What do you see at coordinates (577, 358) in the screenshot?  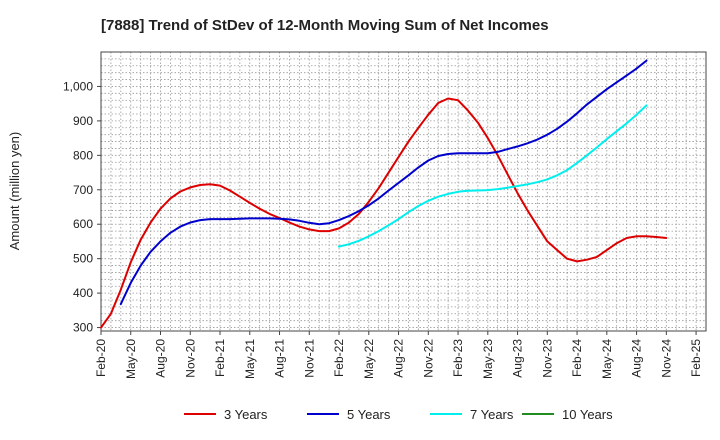 I see `x-tick-label: Feb-24` at bounding box center [577, 358].